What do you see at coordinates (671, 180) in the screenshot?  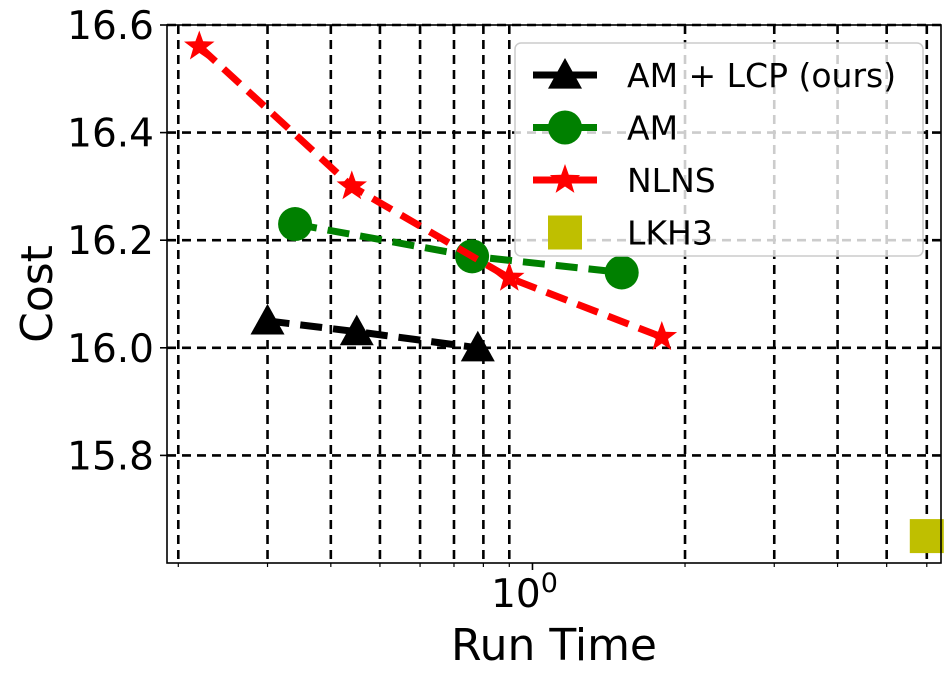 I see `legend-label: NLNS` at bounding box center [671, 180].